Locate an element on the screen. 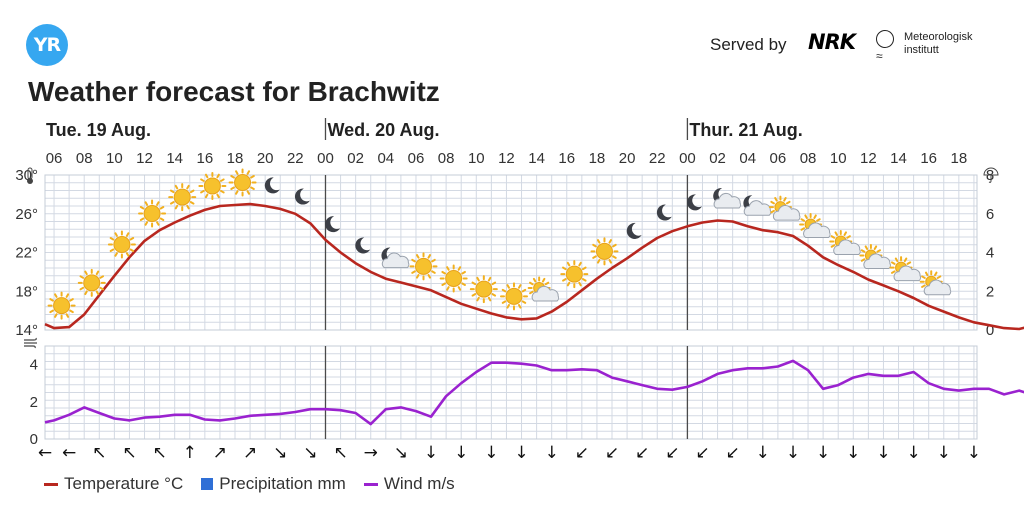  legend-wind-label: Wind m/s is located at coordinates (419, 483).